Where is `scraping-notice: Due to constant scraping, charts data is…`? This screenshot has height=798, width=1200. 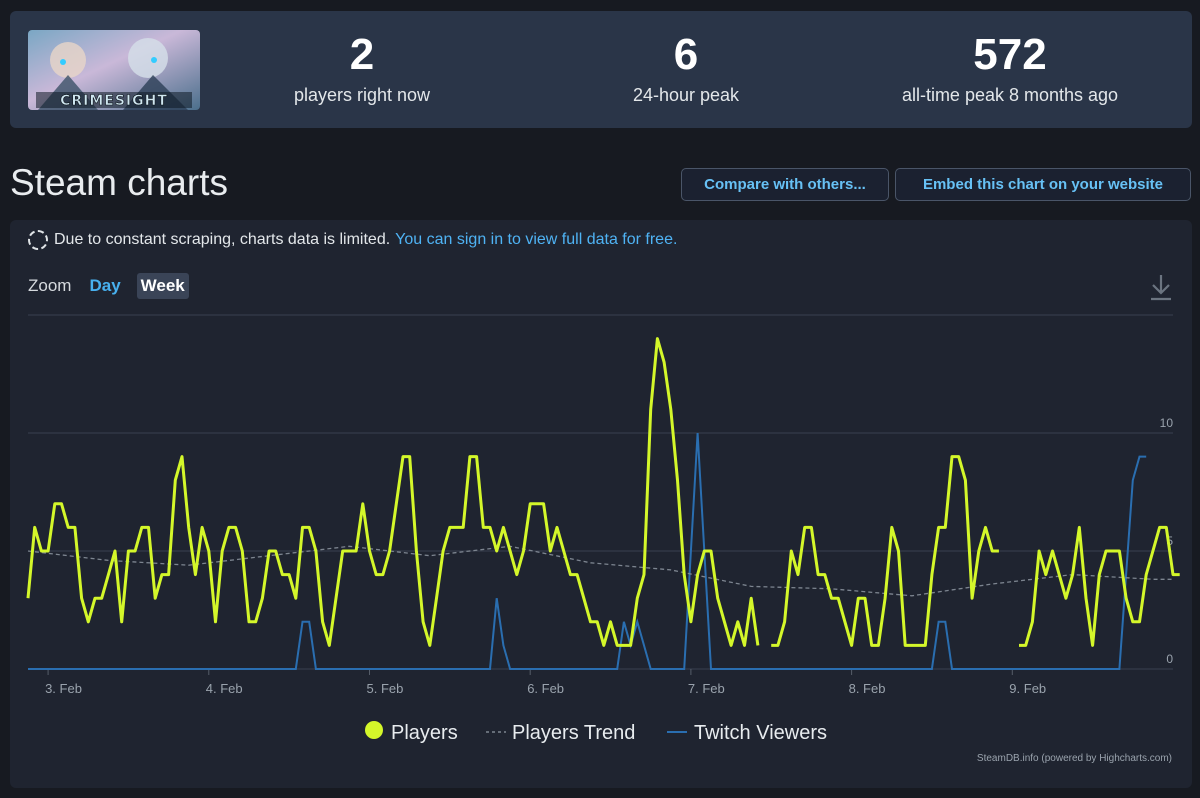
scraping-notice: Due to constant scraping, charts data is… is located at coordinates (352, 240).